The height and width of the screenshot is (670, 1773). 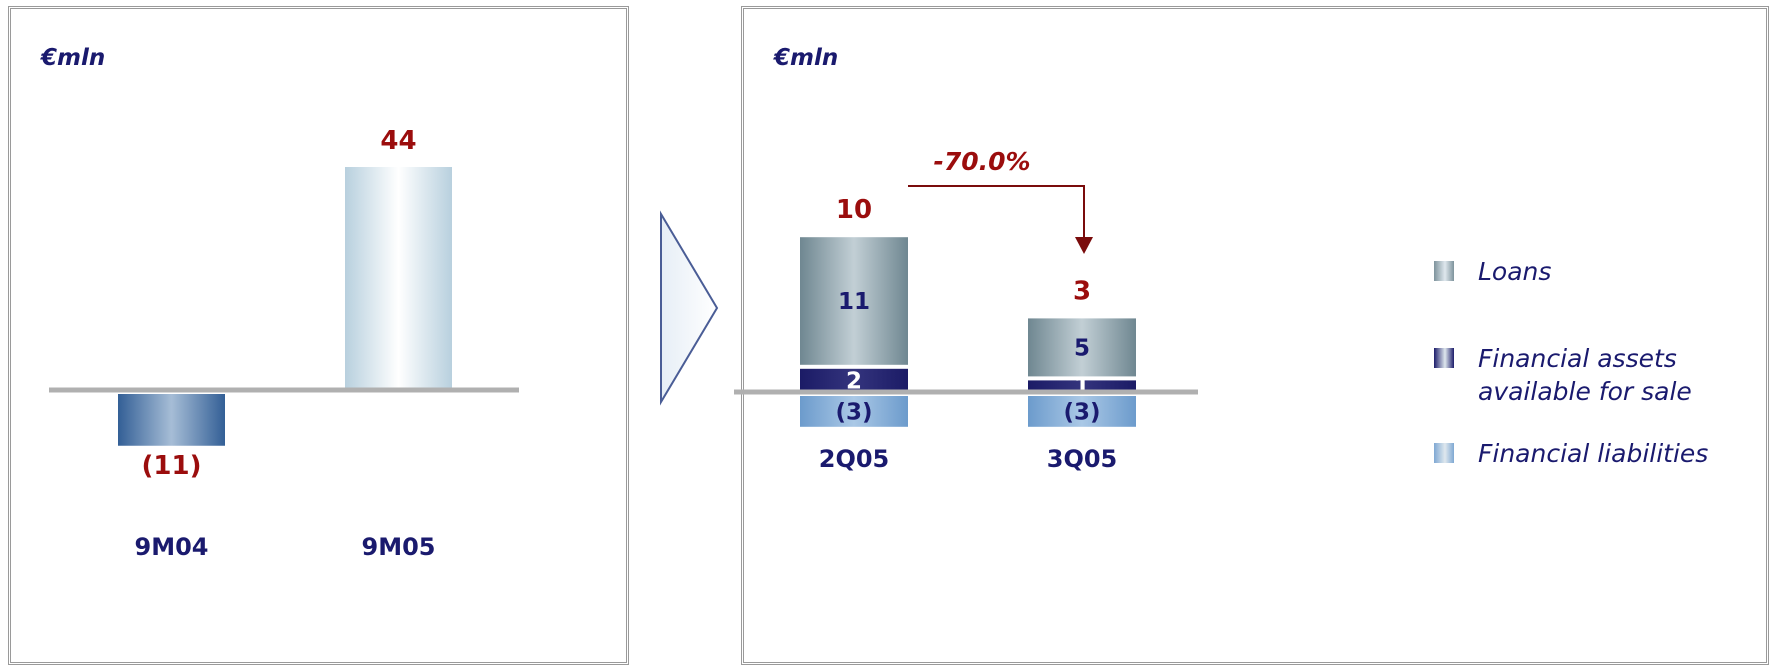 I want to click on bar-segment-financial-liabilities-3q05, so click(x=1082, y=411).